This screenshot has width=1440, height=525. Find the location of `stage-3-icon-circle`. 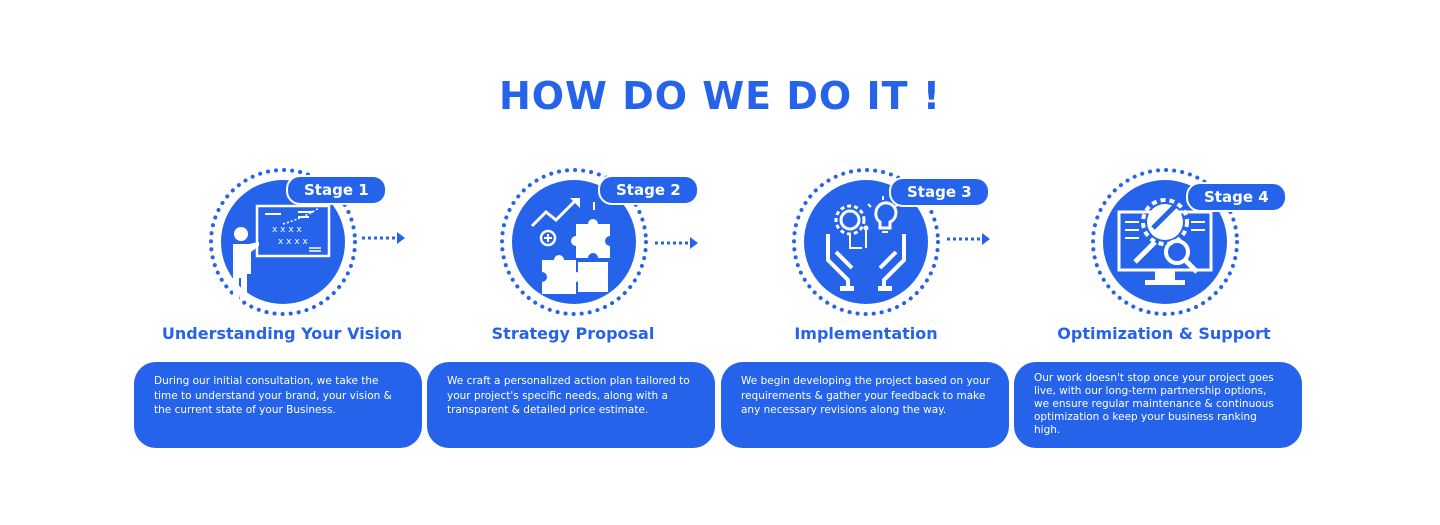

stage-3-icon-circle is located at coordinates (866, 242).